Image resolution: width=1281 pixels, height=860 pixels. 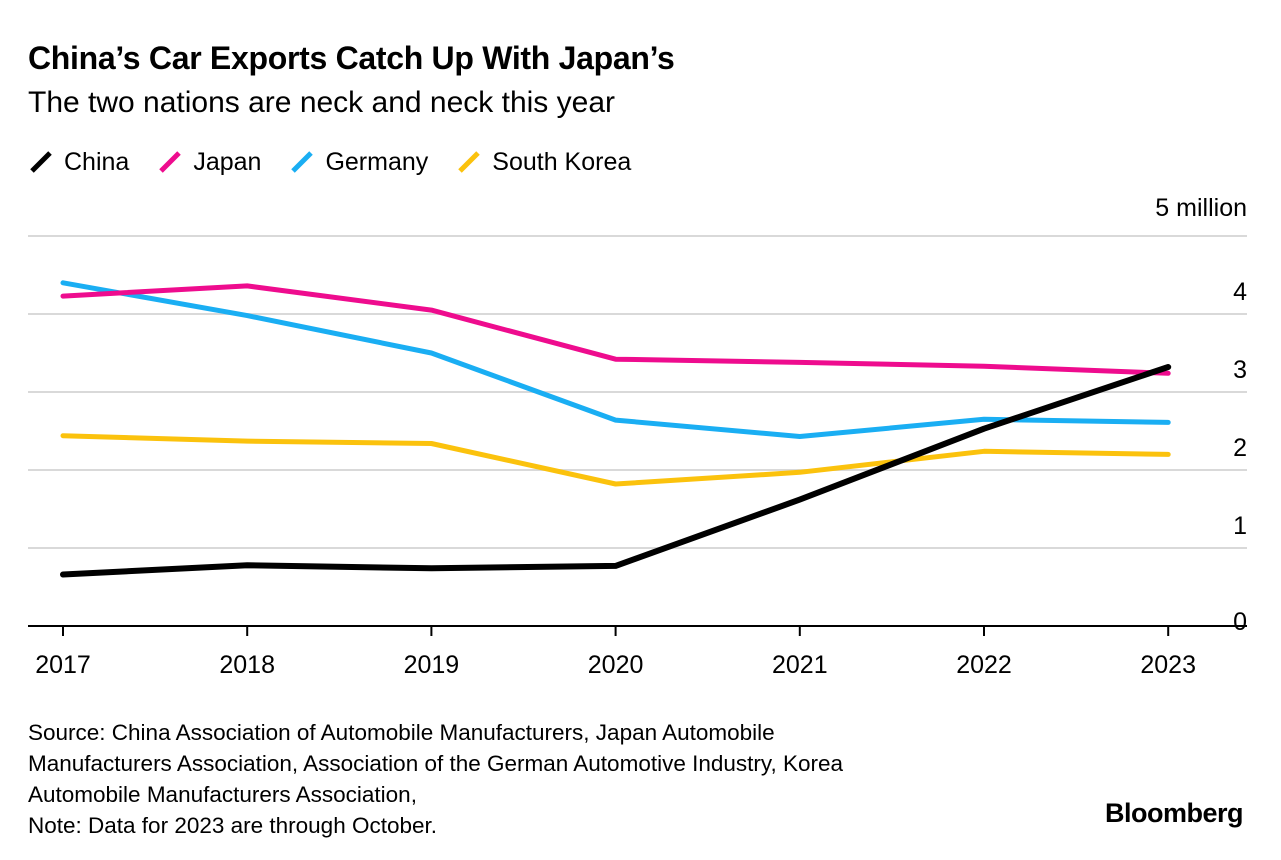 I want to click on legend-line-china, so click(x=41, y=162).